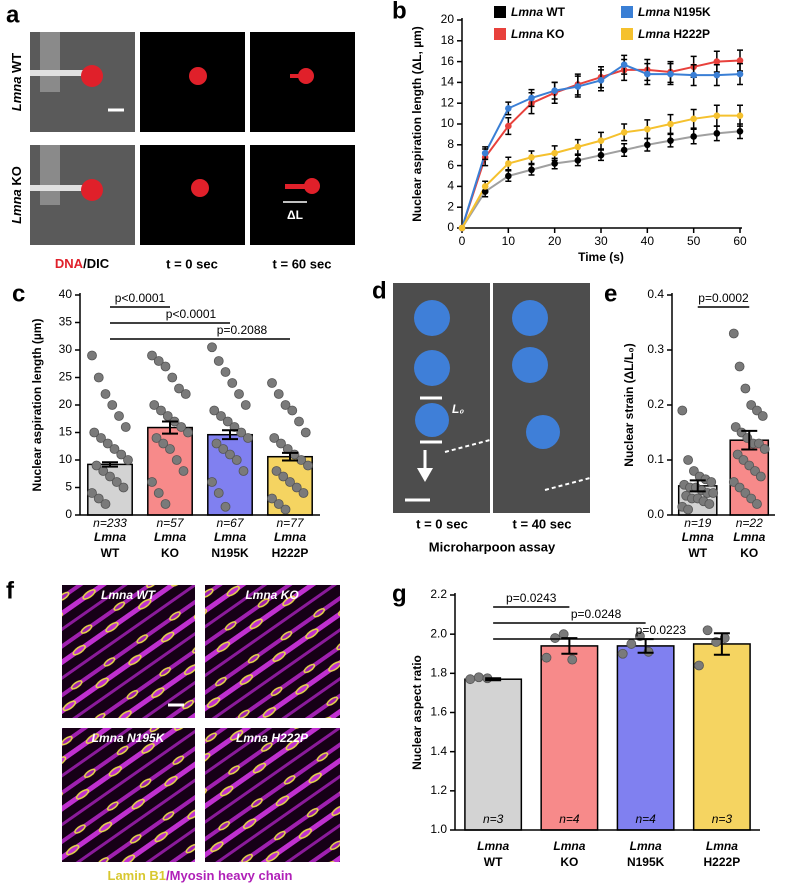 The image size is (800, 887). I want to click on y-tick-label: 2, so click(450, 206).